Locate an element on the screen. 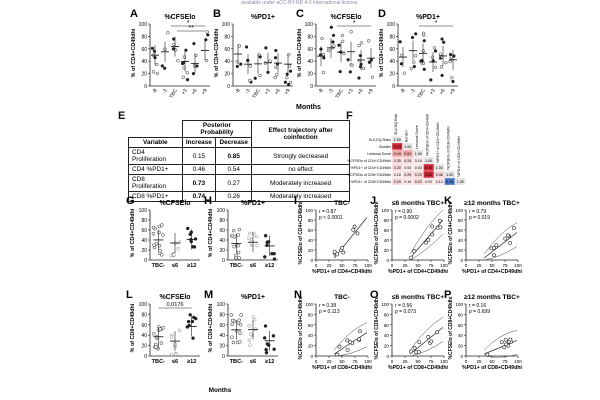  significance-mark: * is located at coordinates (188, 23).